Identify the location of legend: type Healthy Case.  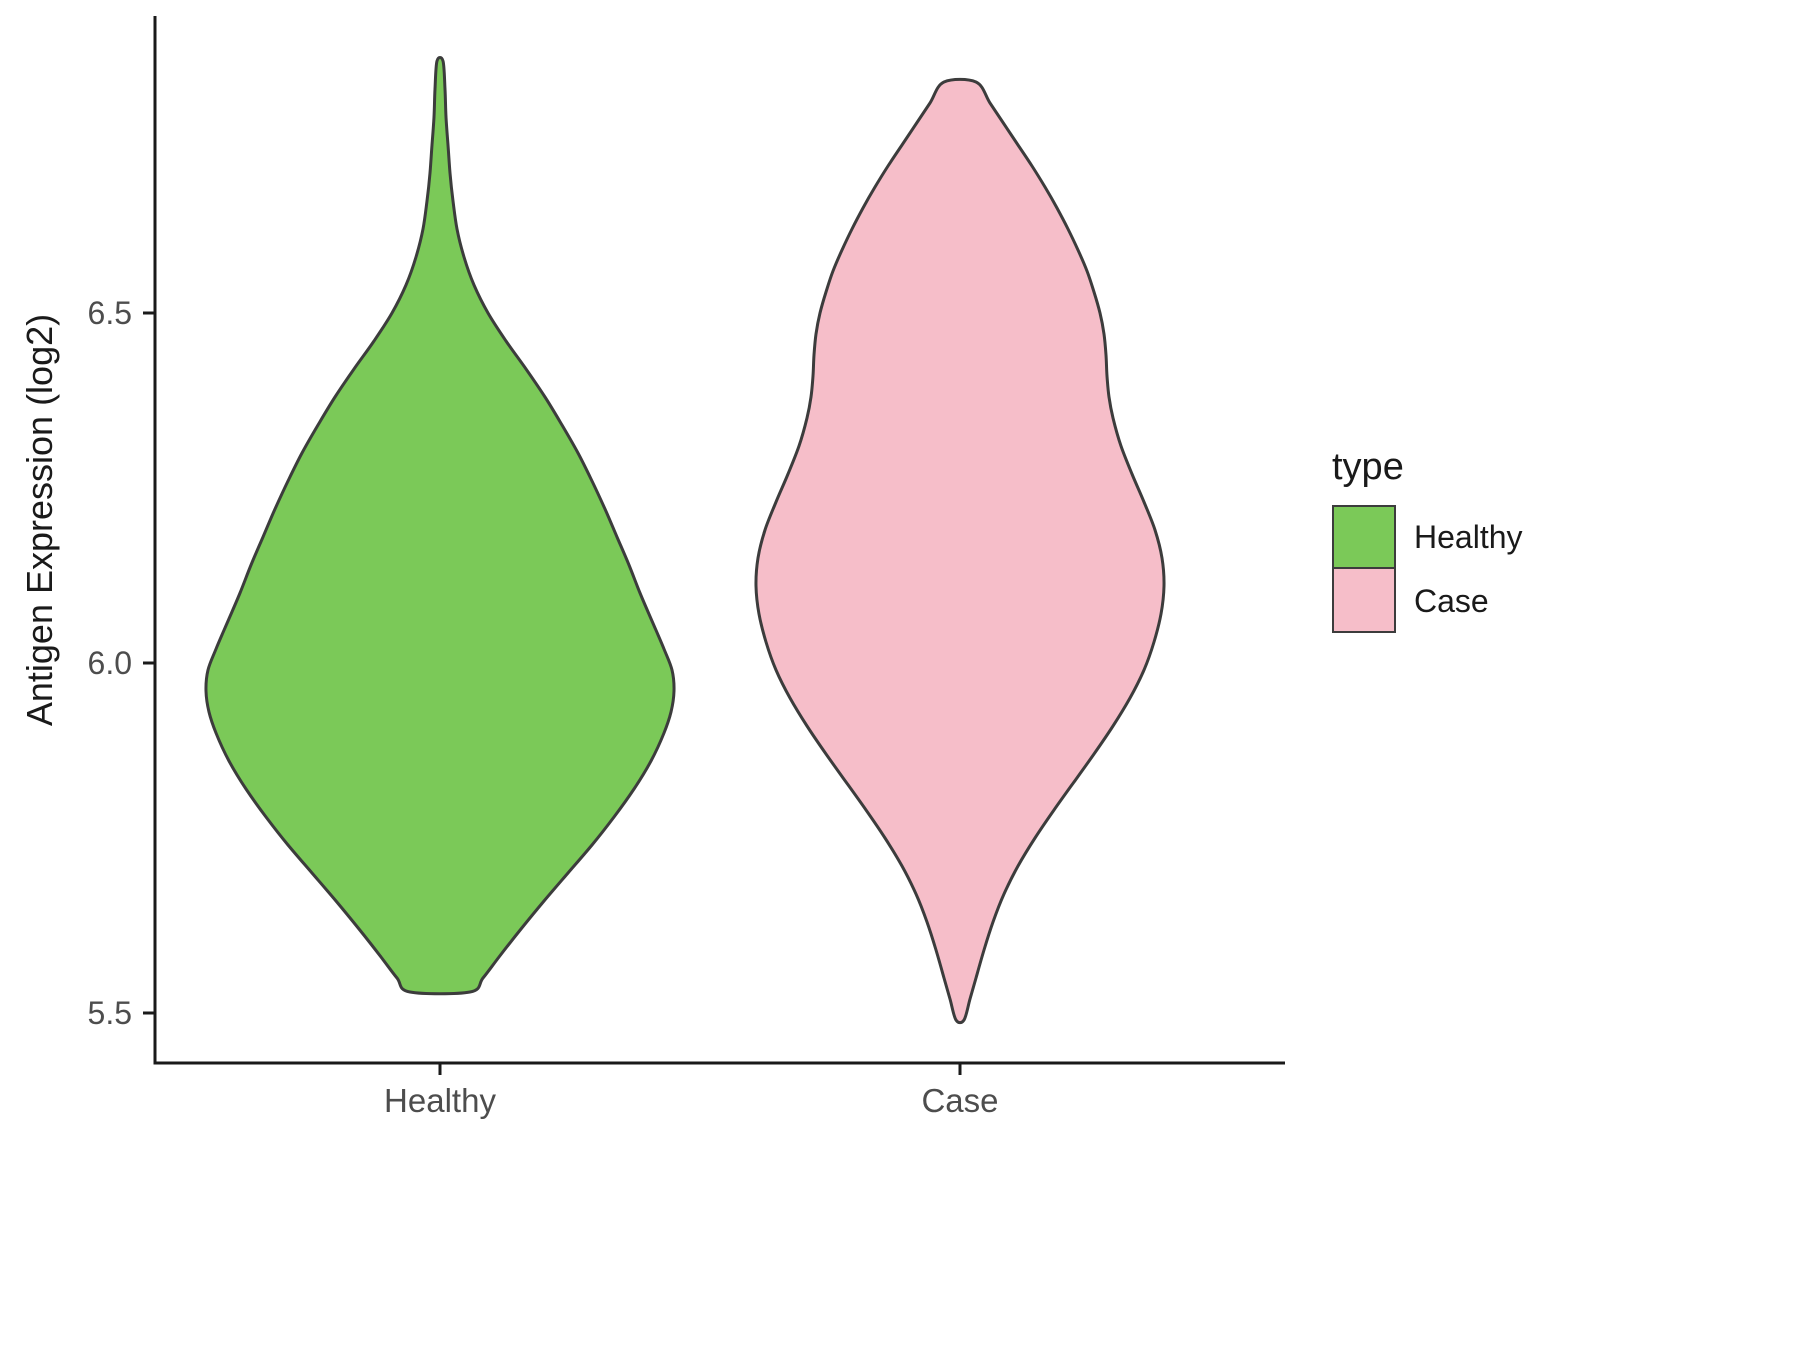
(1427, 539).